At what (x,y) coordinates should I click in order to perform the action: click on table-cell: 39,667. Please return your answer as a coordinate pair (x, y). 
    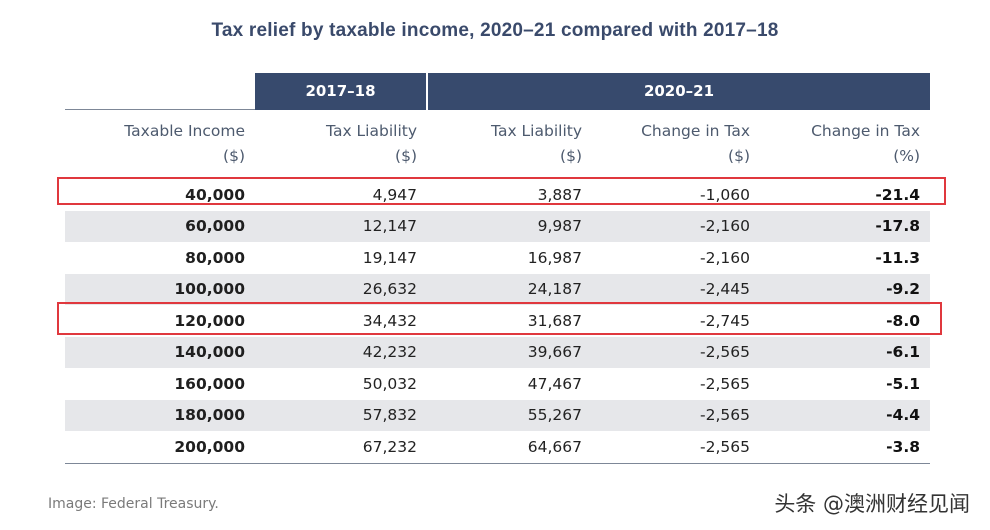
    Looking at the image, I should click on (509, 352).